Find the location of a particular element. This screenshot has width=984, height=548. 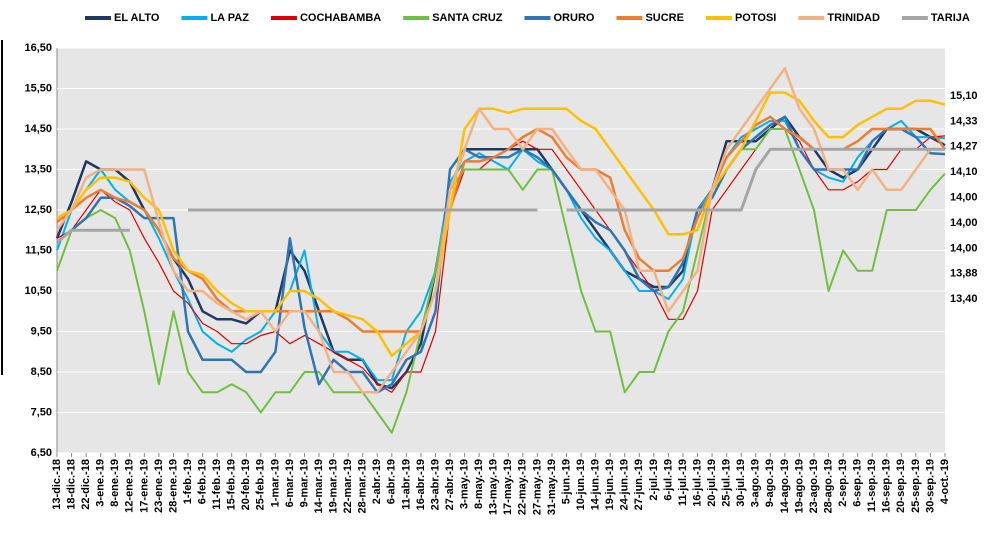

y-tick-label: 7,50 is located at coordinates (41, 412).